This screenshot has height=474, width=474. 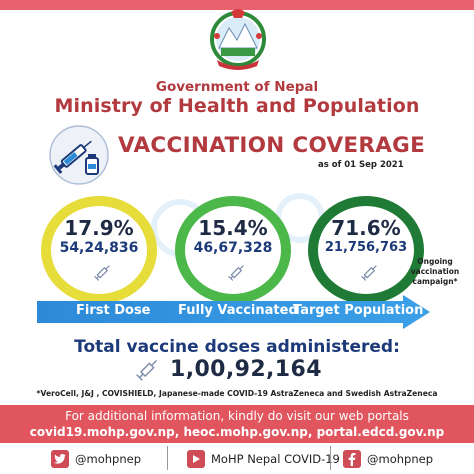 I want to click on fully-vaccinated-label: Fully Vaccinated, so click(x=238, y=310).